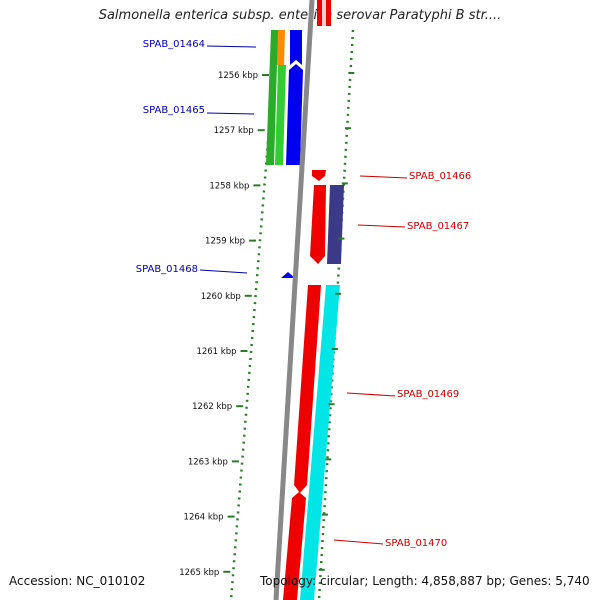 The height and width of the screenshot is (600, 600). Describe the element at coordinates (77, 581) in the screenshot. I see `accession-text: Accession: NC_010102` at that location.